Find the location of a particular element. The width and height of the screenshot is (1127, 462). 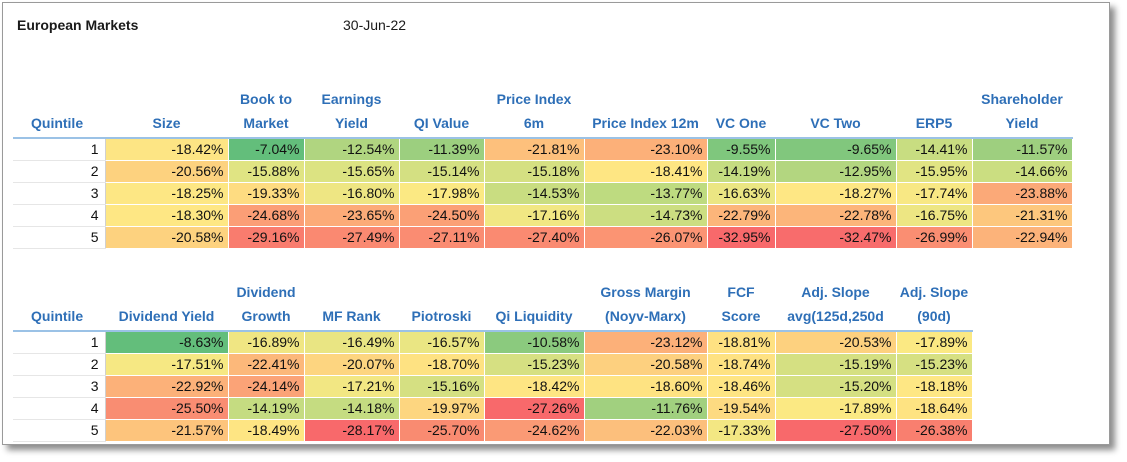

table-cell: -20.53% is located at coordinates (836, 342).